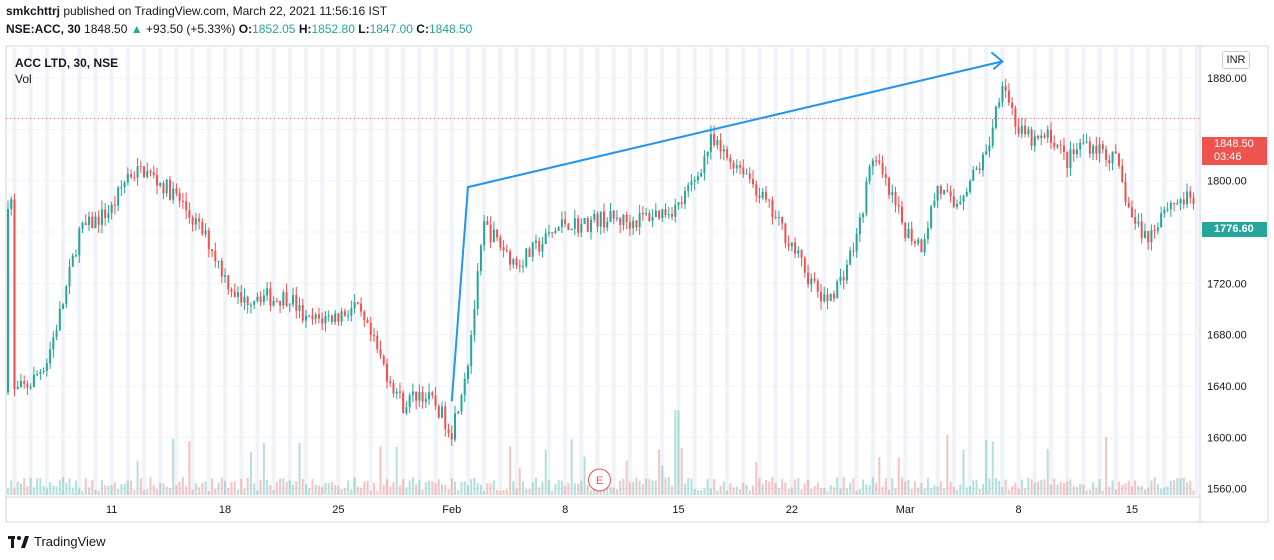  What do you see at coordinates (57, 541) in the screenshot?
I see `tradingview-logo: TradingView` at bounding box center [57, 541].